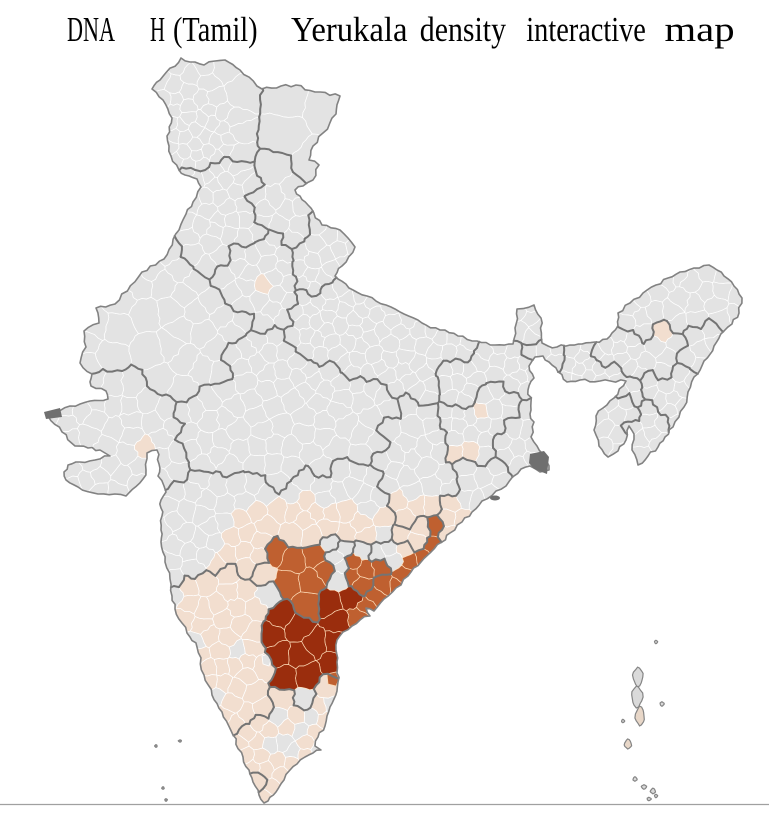  I want to click on svg-text: interactive, so click(586, 29).